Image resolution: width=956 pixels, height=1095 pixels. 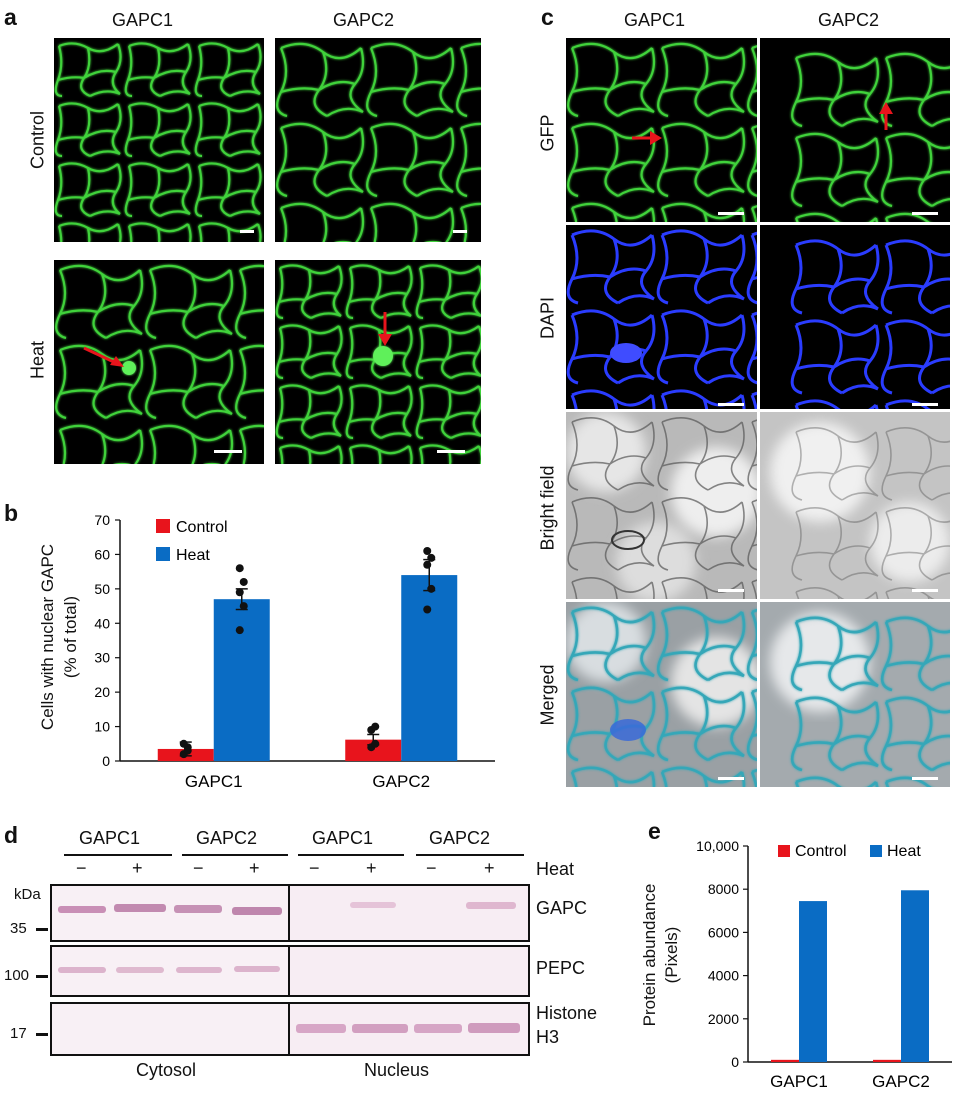 I want to click on panel-c-col-gapc2: GAPC2, so click(x=848, y=20).